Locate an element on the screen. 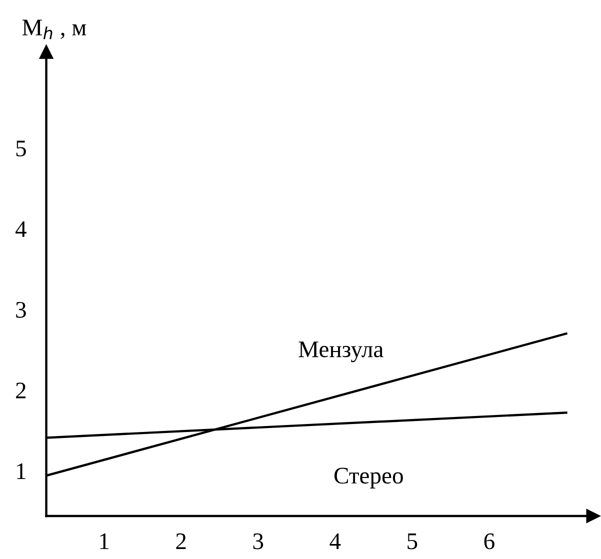 Image resolution: width=601 pixels, height=559 pixels. x-tick-label: 5 is located at coordinates (413, 542).